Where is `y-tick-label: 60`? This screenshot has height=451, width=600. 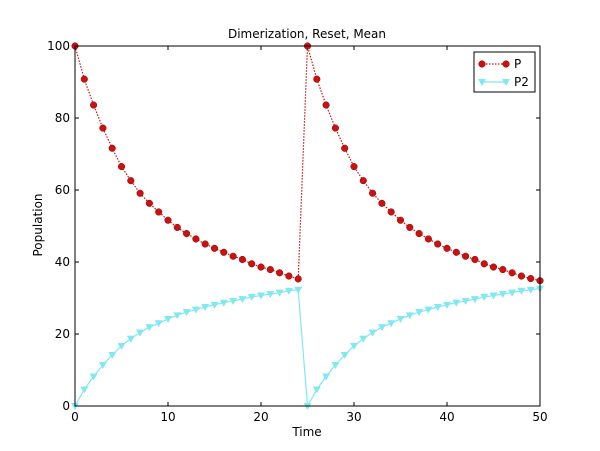 y-tick-label: 60 is located at coordinates (62, 190).